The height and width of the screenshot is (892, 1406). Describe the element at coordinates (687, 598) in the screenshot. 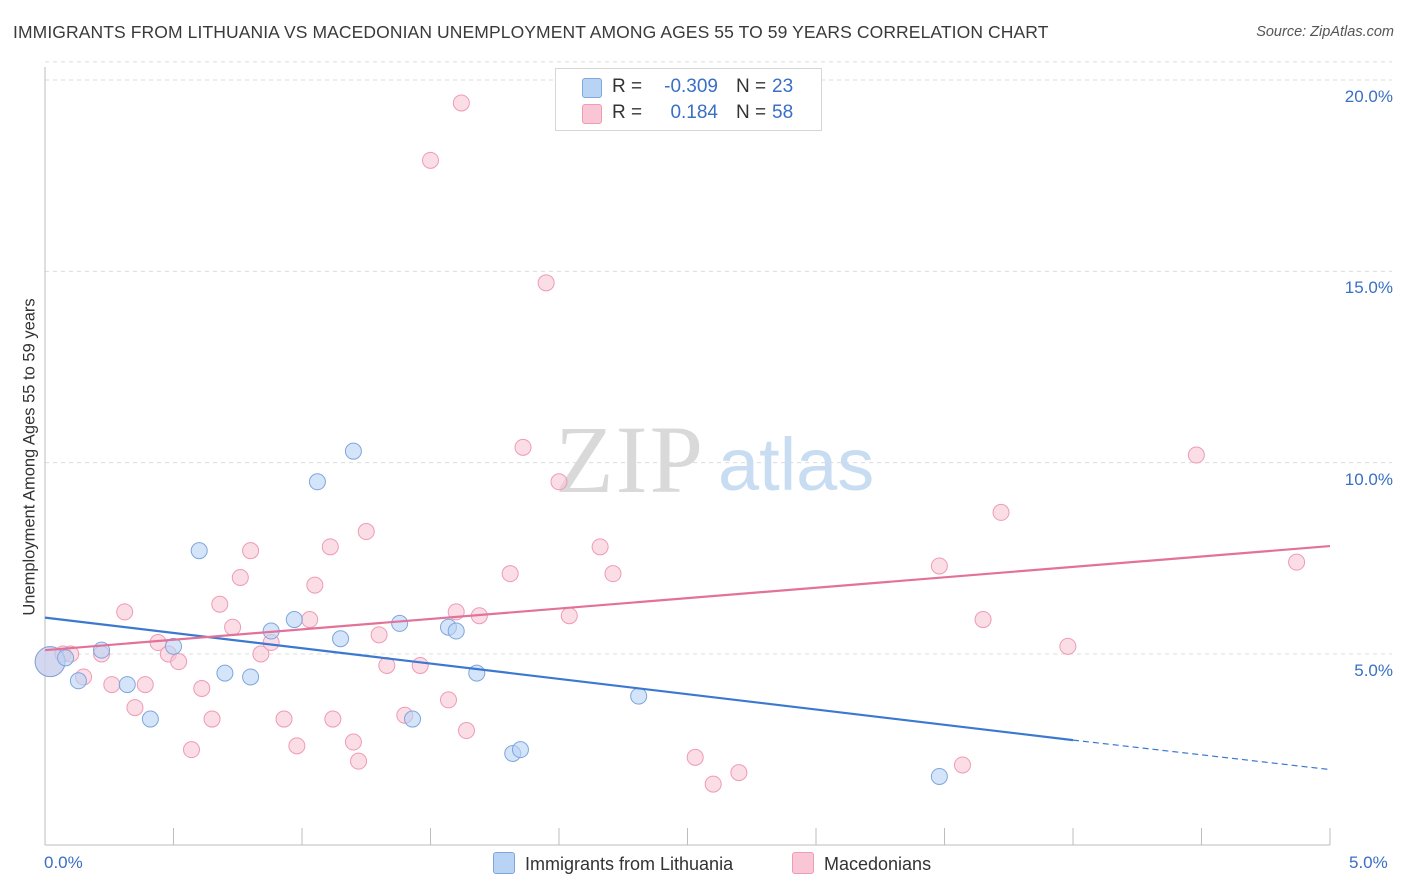

I see `macedonians-trend-line` at that location.